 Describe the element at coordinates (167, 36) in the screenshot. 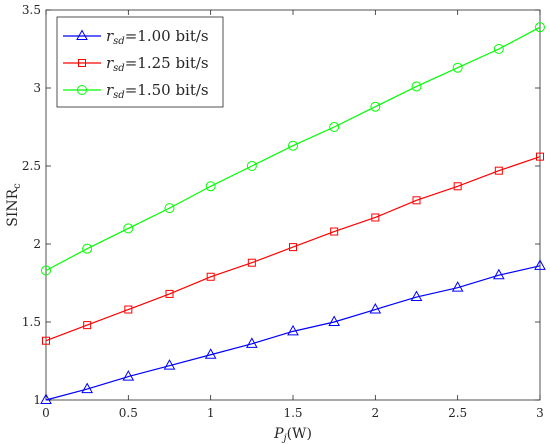

I see `legend-label-rest: =1.00 bit/s` at that location.